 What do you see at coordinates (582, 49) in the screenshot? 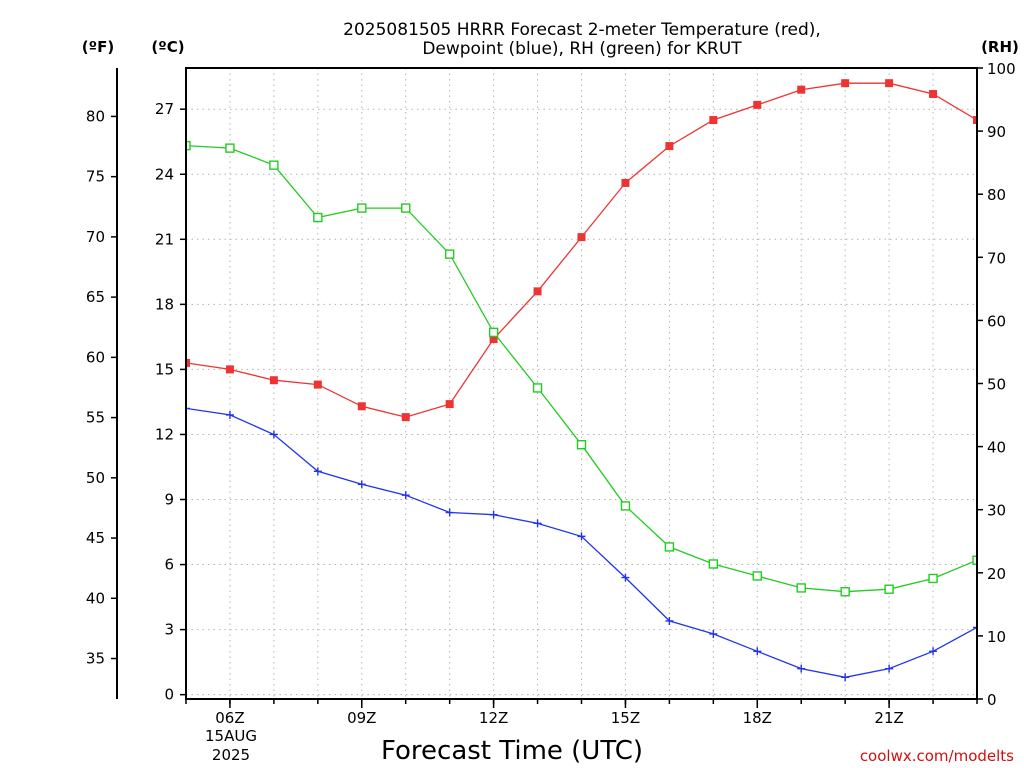
I see `chart-title-line2: Dewpoint (blue), RH (green) for KRUT` at bounding box center [582, 49].